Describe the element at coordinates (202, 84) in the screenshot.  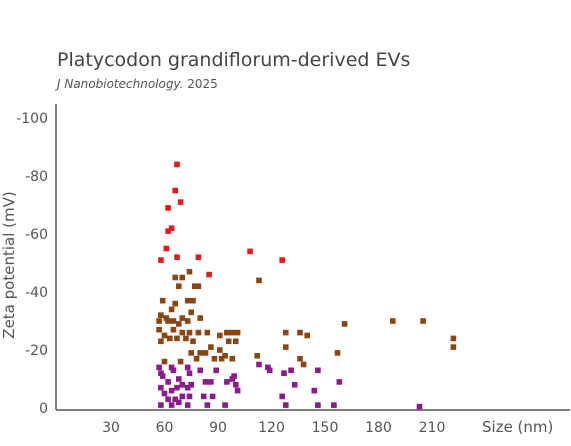
I see `subtitle-year: 2025` at that location.